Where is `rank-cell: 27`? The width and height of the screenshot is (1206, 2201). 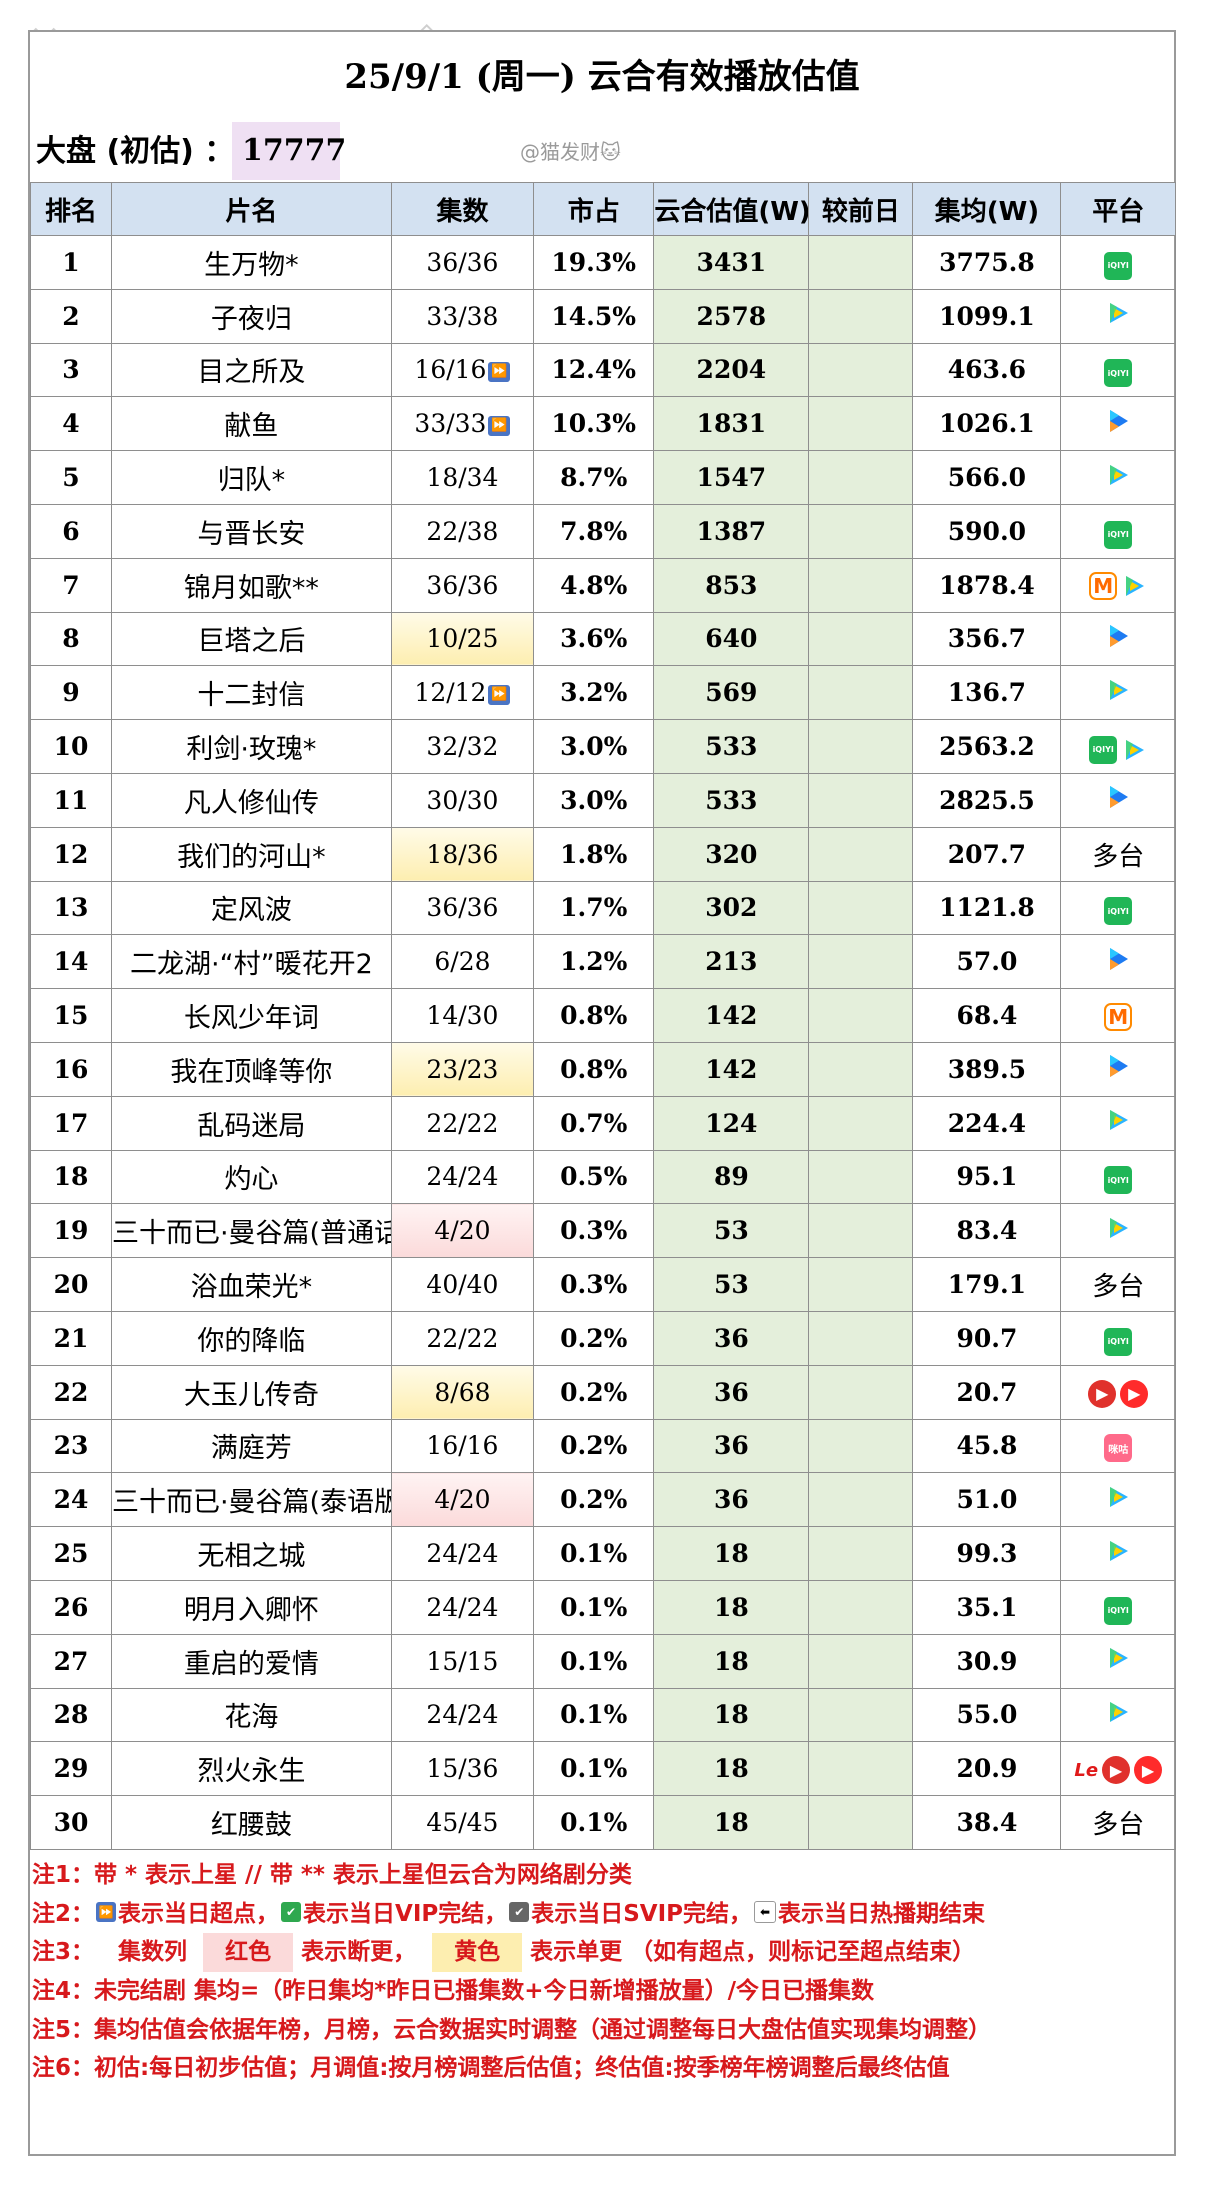
rank-cell: 27 is located at coordinates (71, 1661).